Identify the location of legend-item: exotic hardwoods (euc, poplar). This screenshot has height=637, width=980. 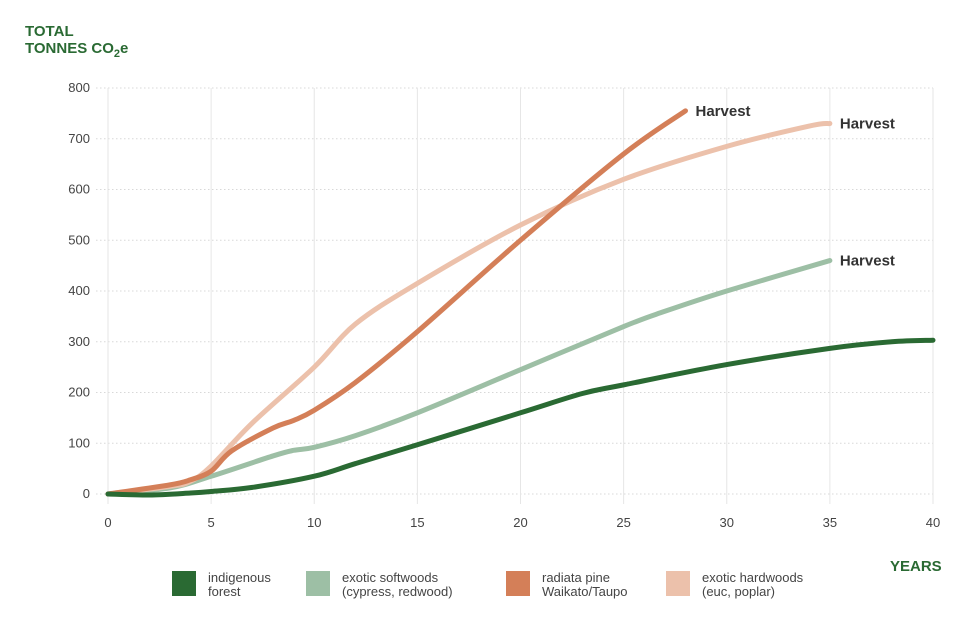
(746, 585).